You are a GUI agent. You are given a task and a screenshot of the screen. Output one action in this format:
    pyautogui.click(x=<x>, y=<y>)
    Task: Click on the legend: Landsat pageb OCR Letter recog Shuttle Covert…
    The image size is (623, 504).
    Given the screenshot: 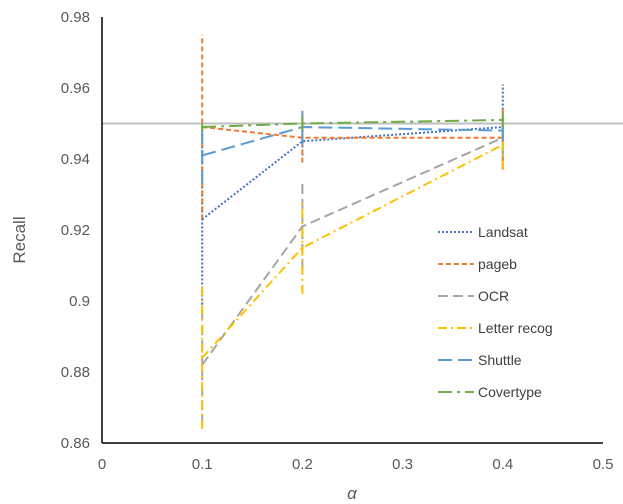 What is the action you would take?
    pyautogui.click(x=495, y=312)
    